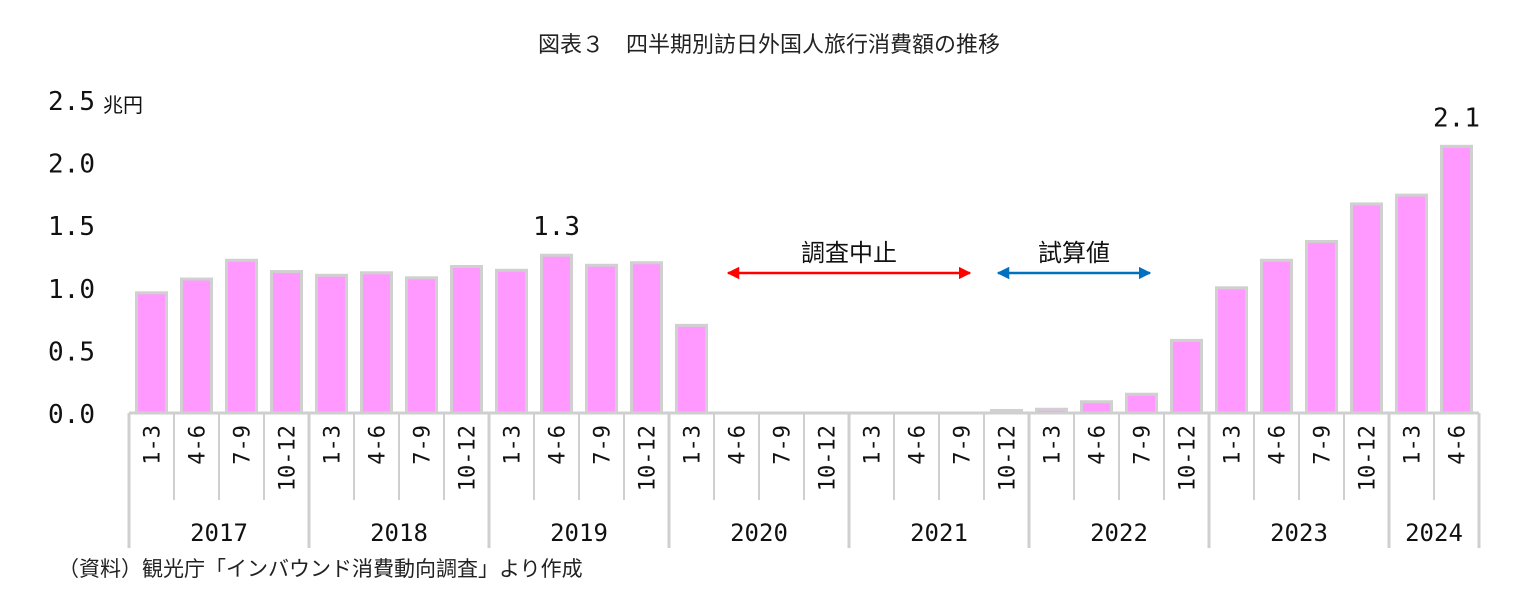 This screenshot has width=1539, height=604. I want to click on y-tick-label: 0.0, so click(71, 415).